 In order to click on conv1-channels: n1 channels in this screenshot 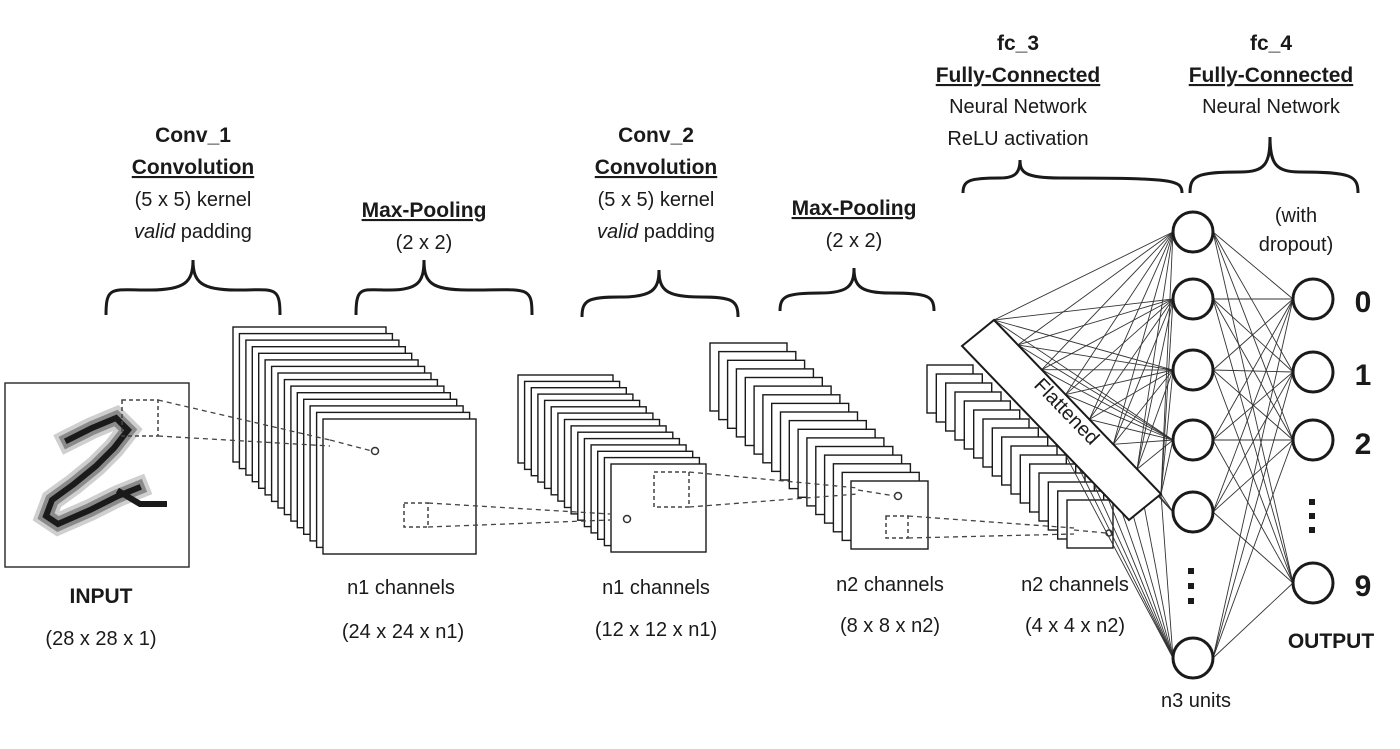, I will do `click(401, 588)`.